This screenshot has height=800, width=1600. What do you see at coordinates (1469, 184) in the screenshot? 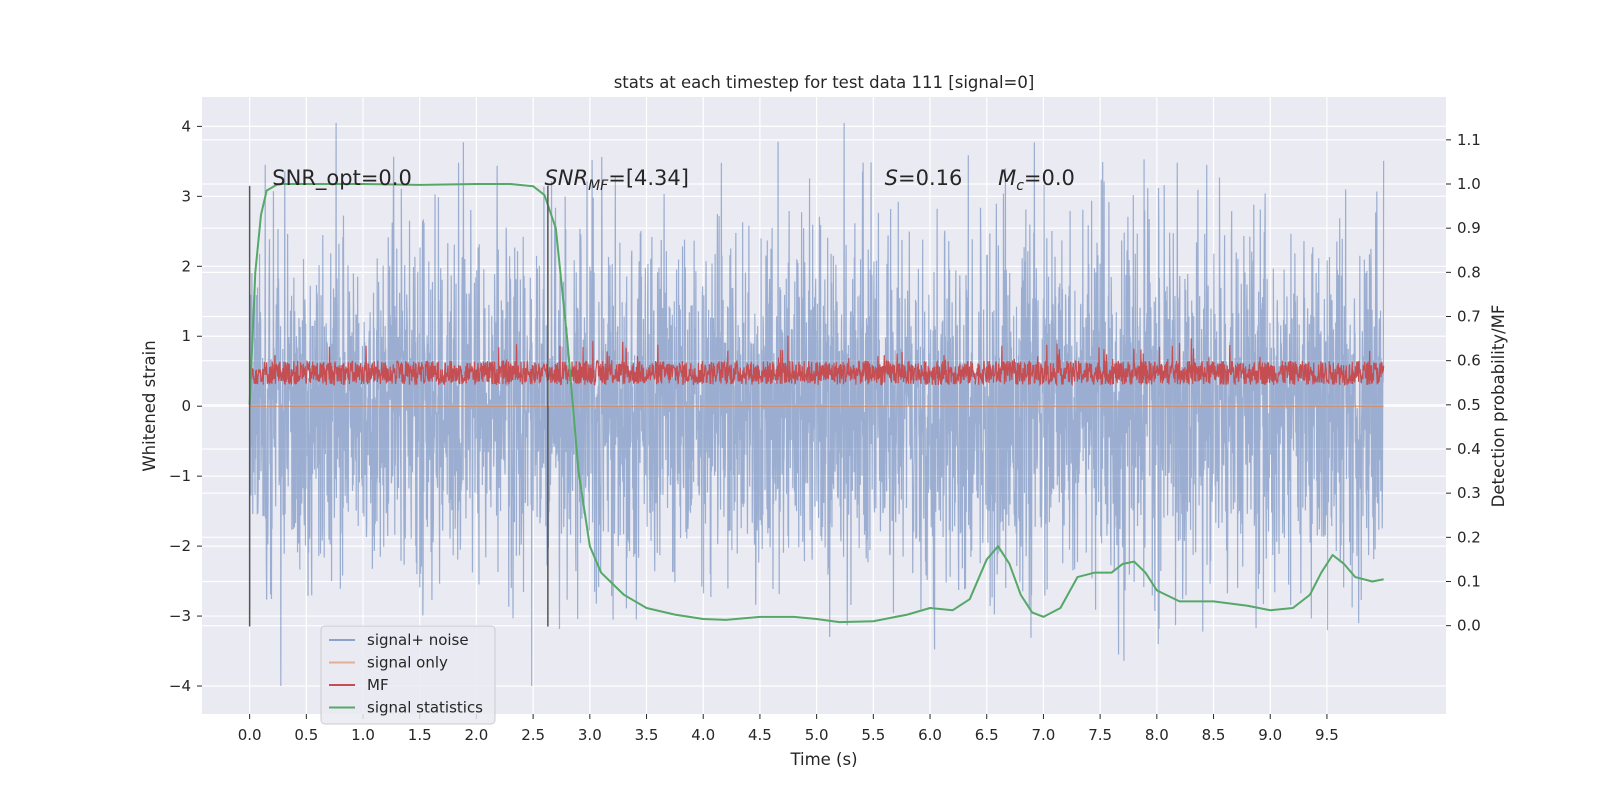
I see `y2-tick-label: 1.0` at bounding box center [1469, 184].